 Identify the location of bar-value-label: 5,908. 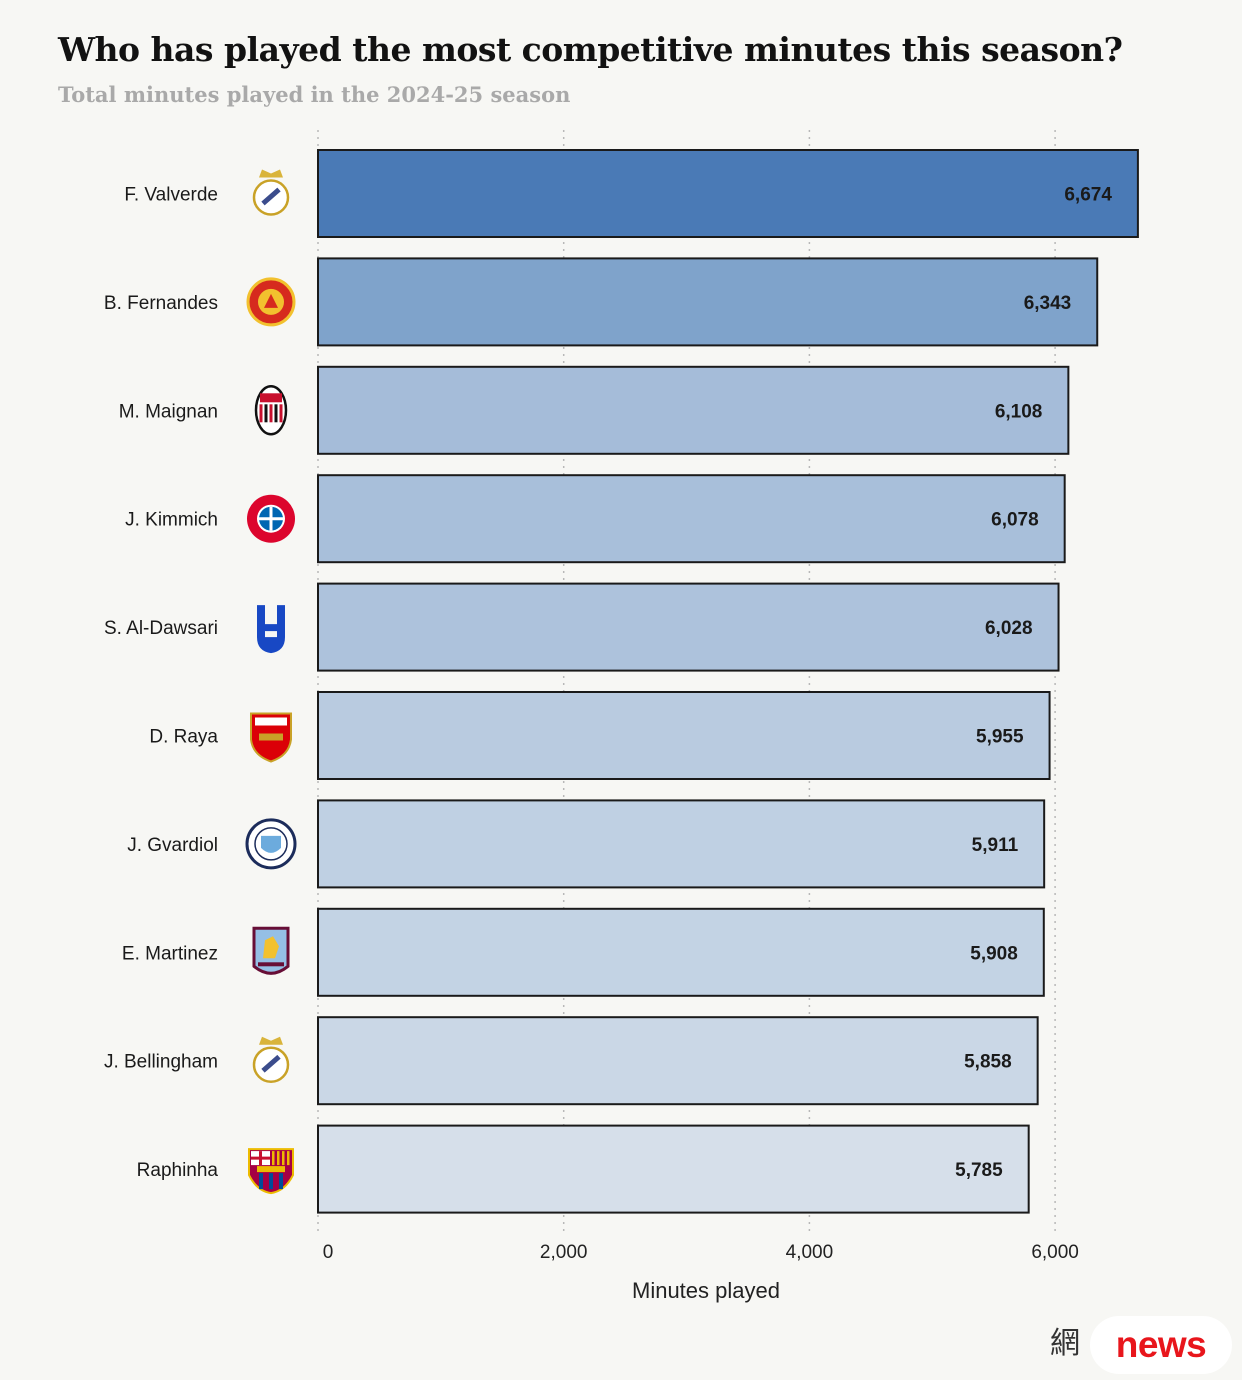
(994, 953).